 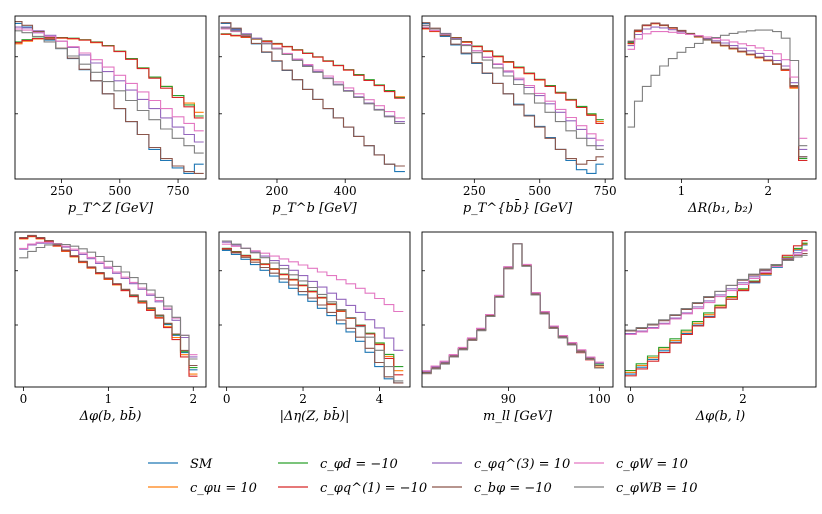 What do you see at coordinates (373, 488) in the screenshot?
I see `legend-label: c_φq^(1) = −10` at bounding box center [373, 488].